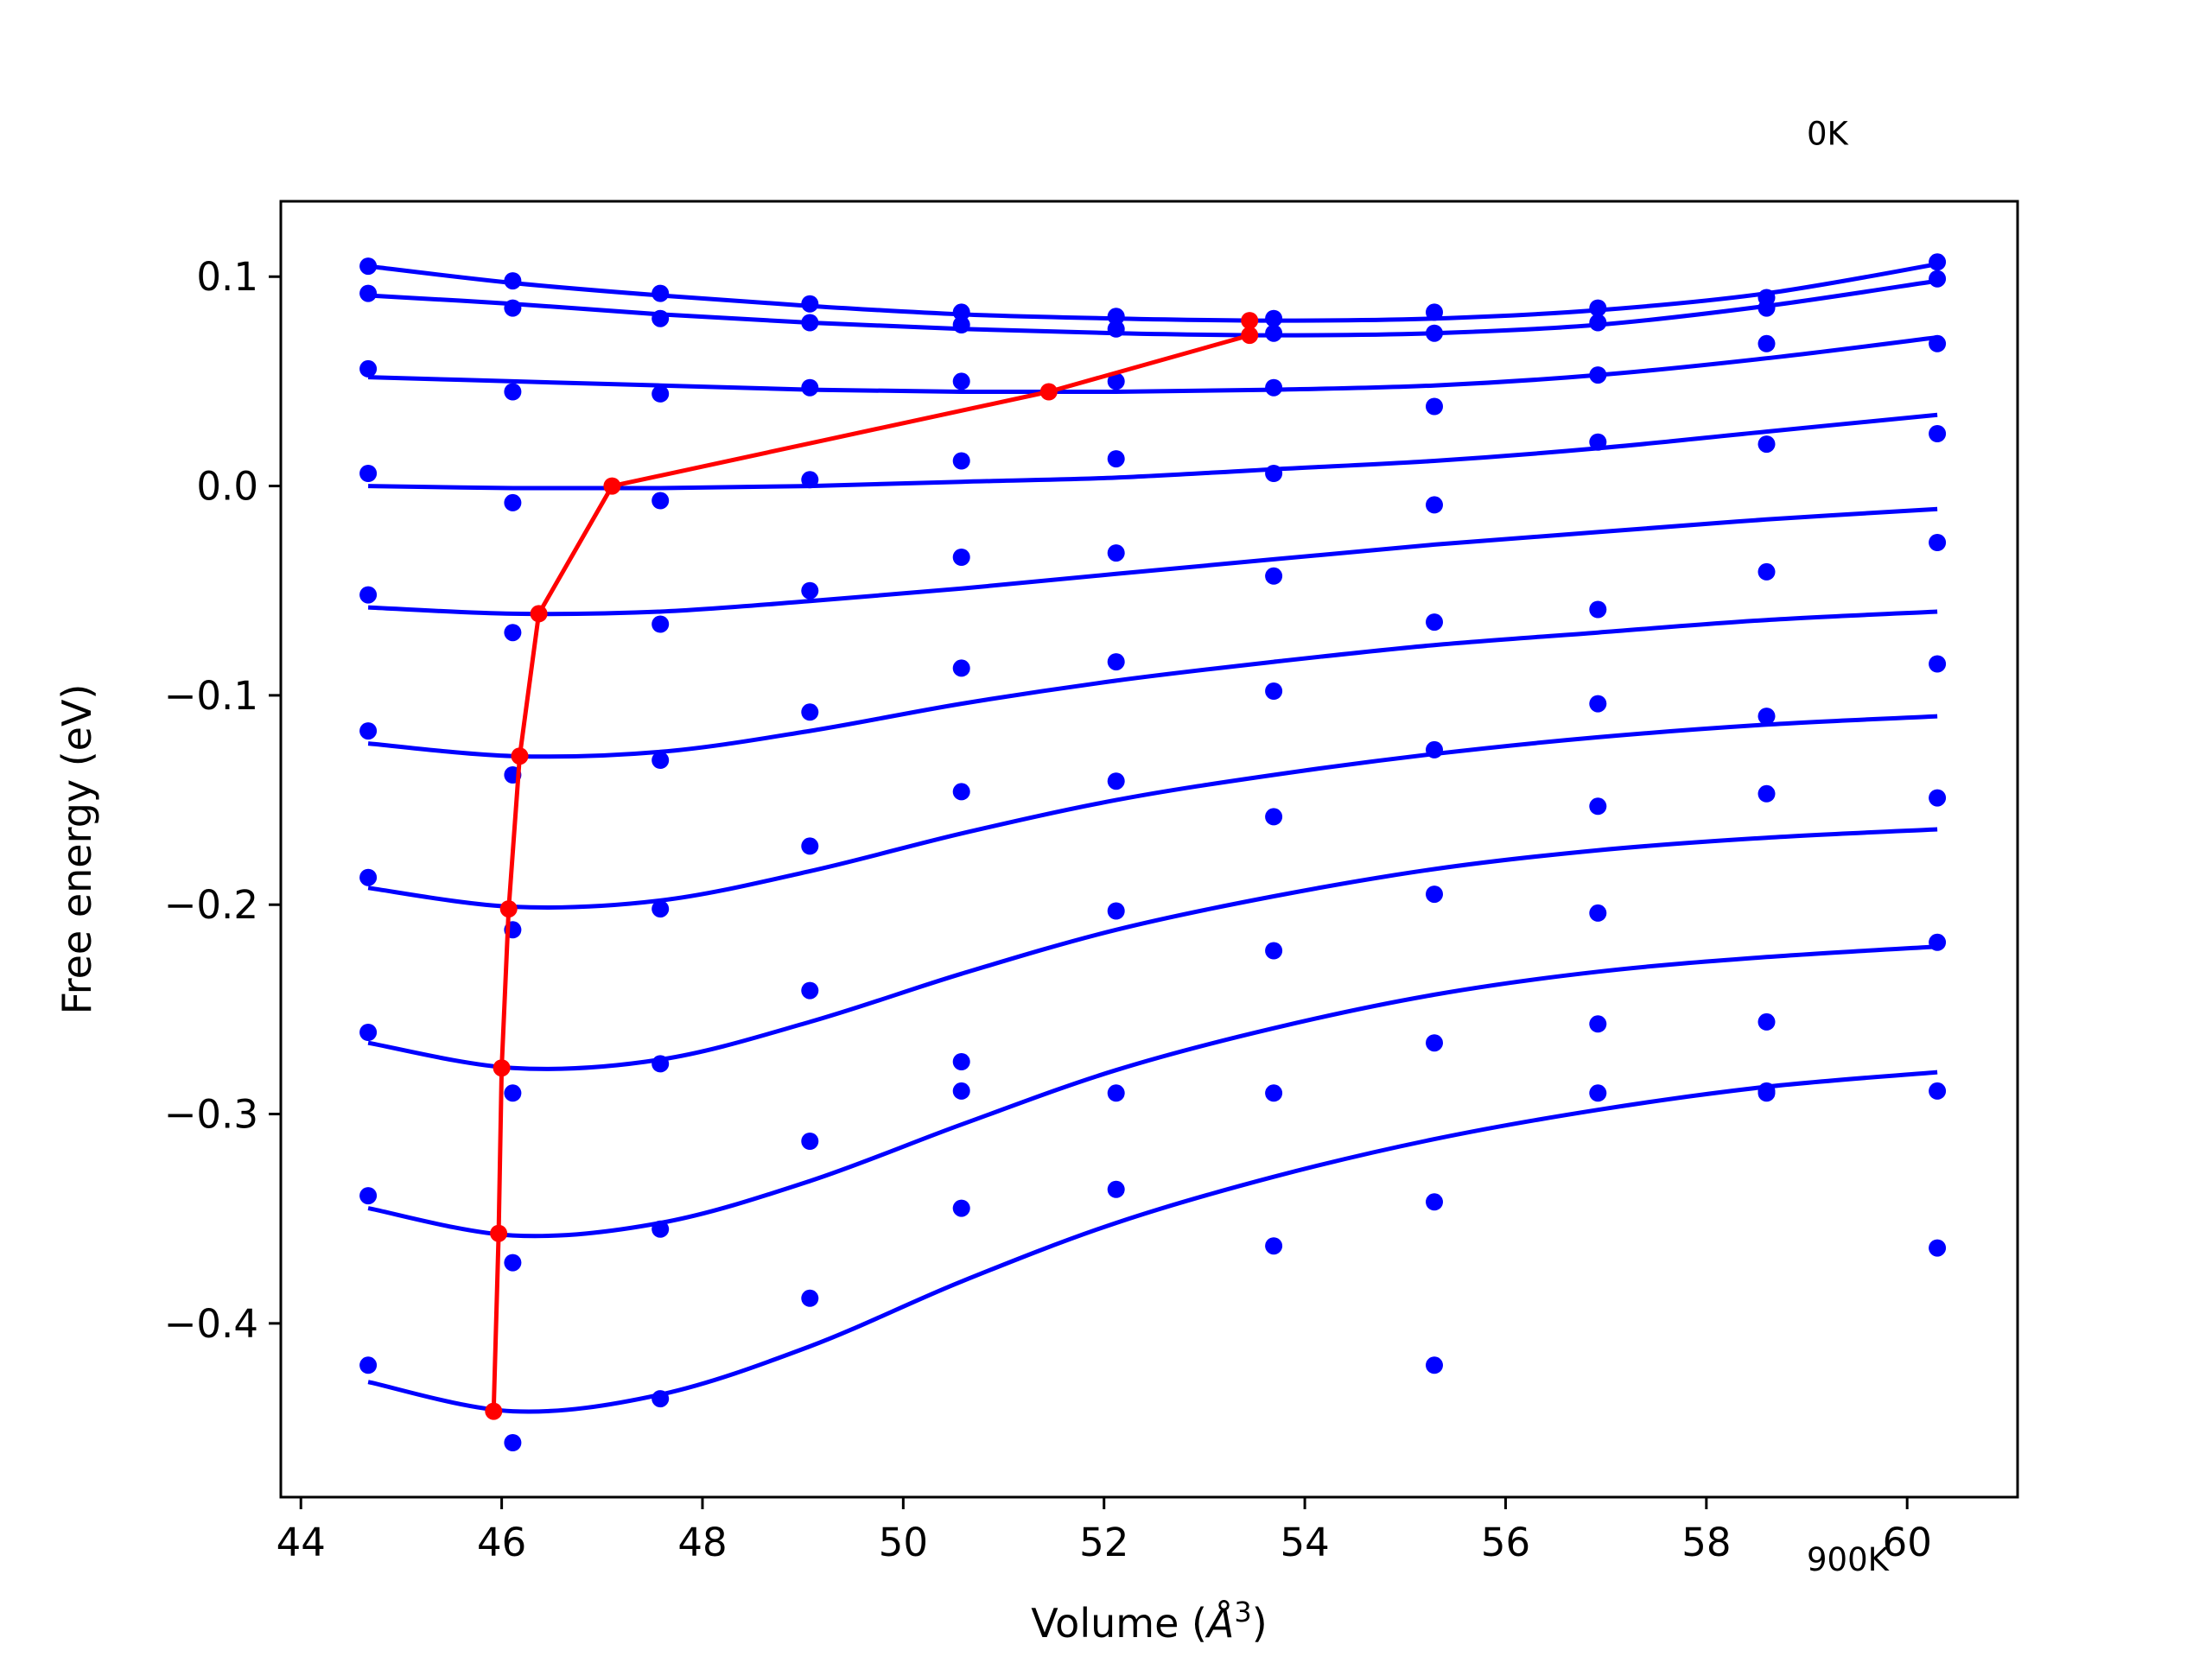 The height and width of the screenshot is (1663, 2212). Describe the element at coordinates (1908, 1543) in the screenshot. I see `x-tick-label-8: 60` at that location.